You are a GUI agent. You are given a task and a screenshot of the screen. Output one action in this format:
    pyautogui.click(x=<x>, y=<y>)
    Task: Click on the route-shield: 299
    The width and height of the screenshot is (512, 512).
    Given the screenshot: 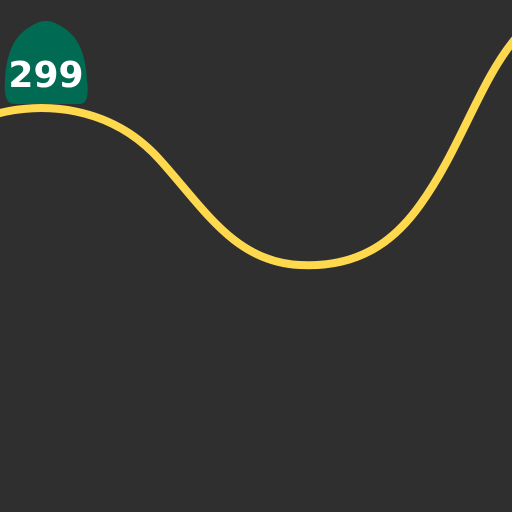 What is the action you would take?
    pyautogui.click(x=46, y=62)
    